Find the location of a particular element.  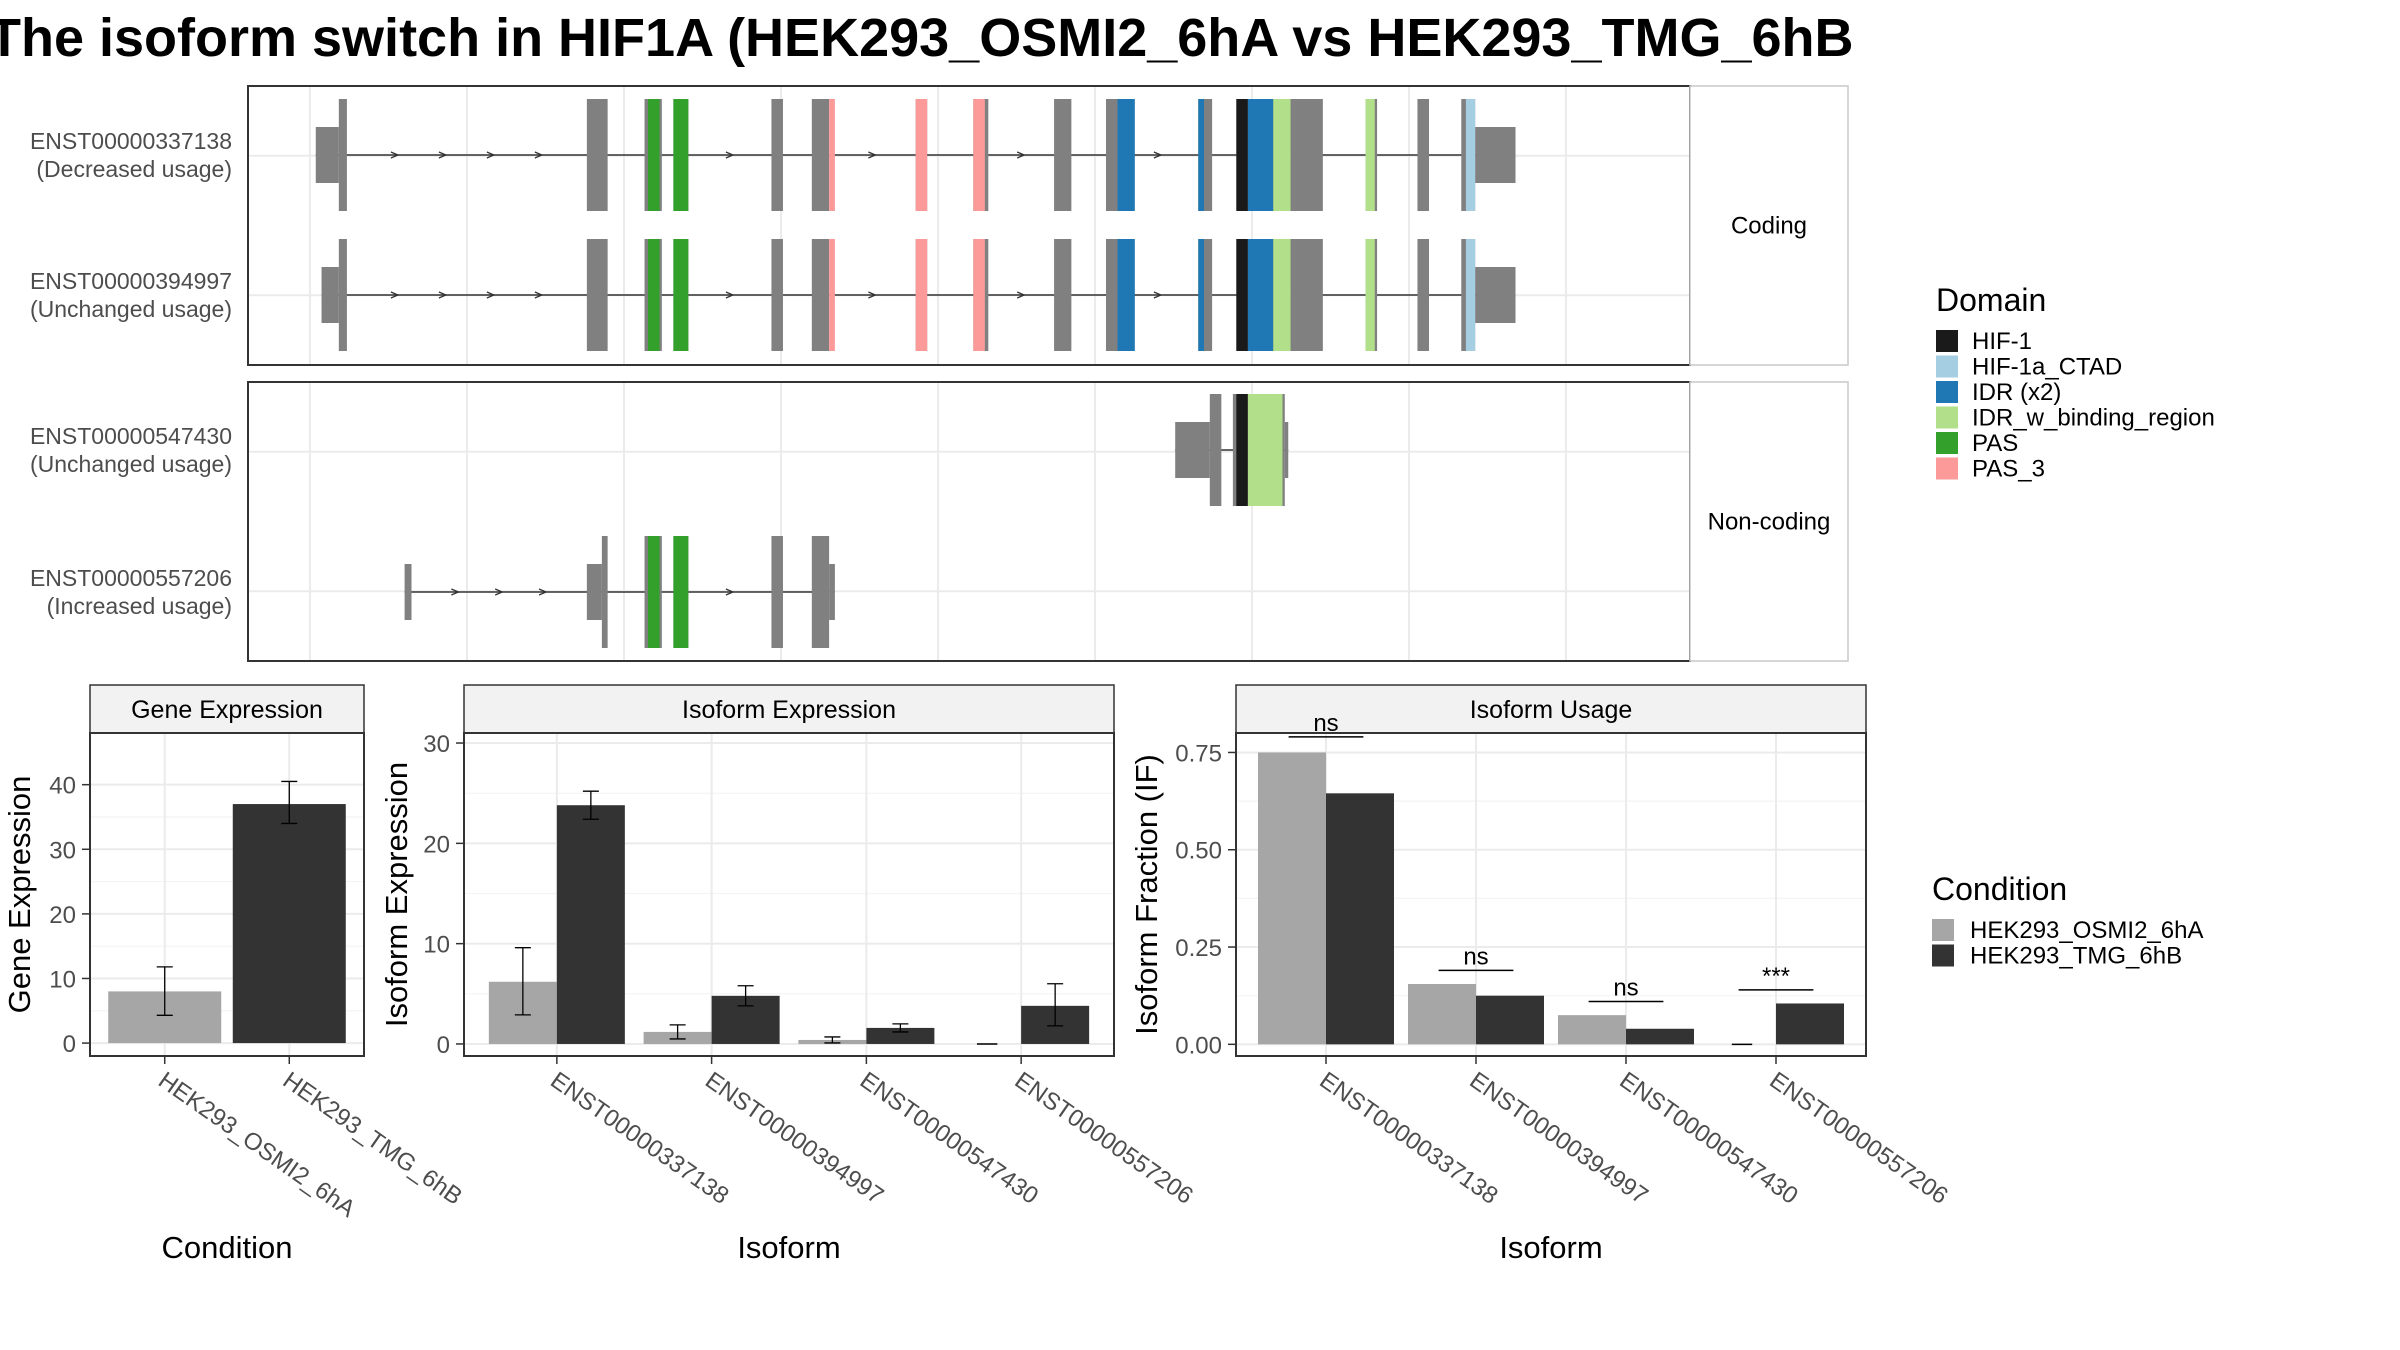

facet-strip is located at coordinates (1769, 521).